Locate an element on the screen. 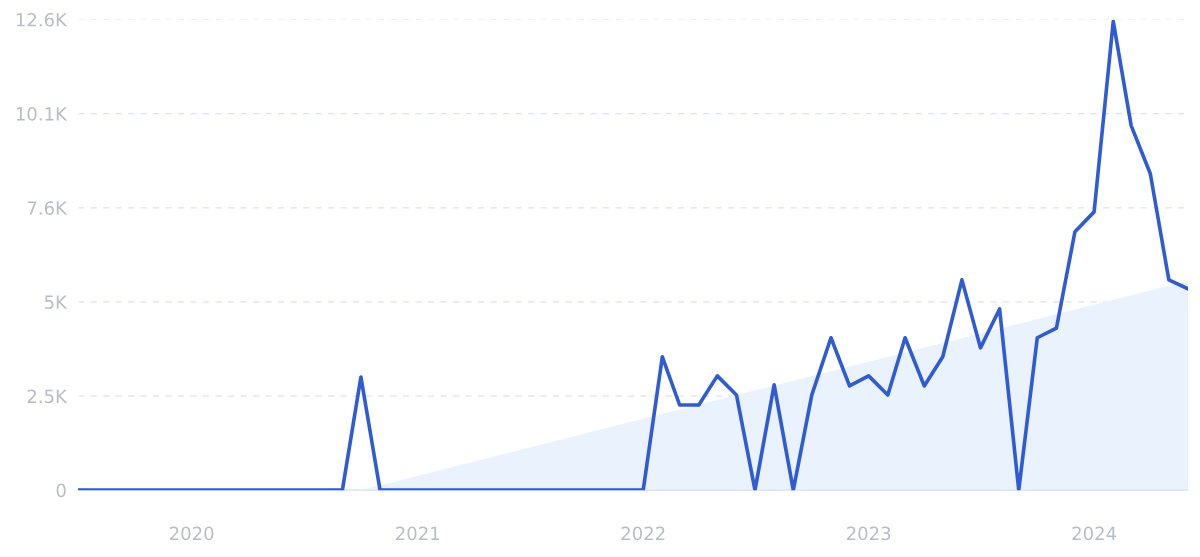 The width and height of the screenshot is (1200, 557). y-tick-label: 12.6K is located at coordinates (42, 19).